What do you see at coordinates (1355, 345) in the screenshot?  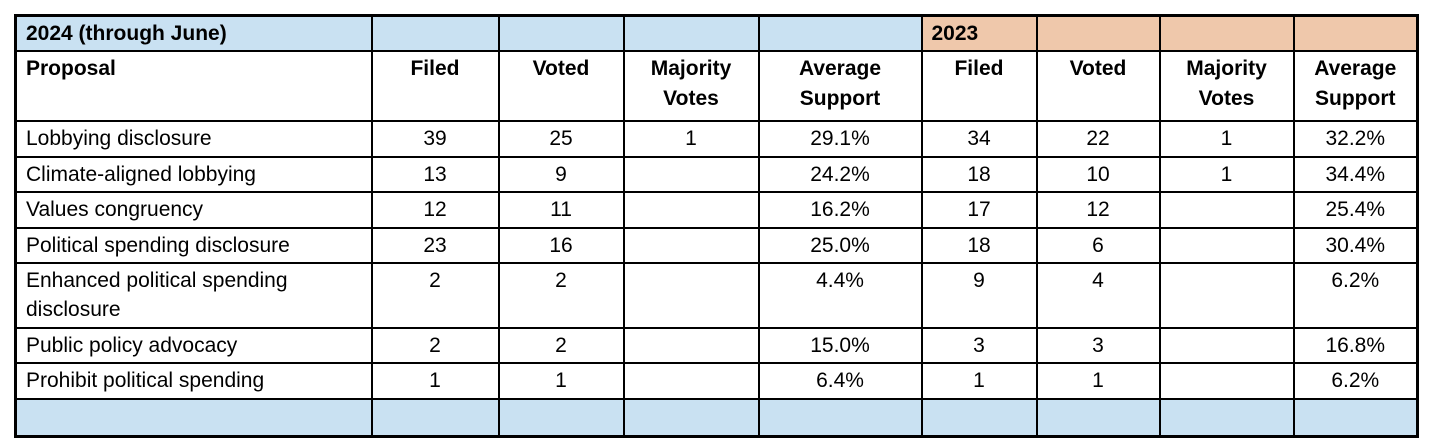 I see `value-cell: 16.8%` at bounding box center [1355, 345].